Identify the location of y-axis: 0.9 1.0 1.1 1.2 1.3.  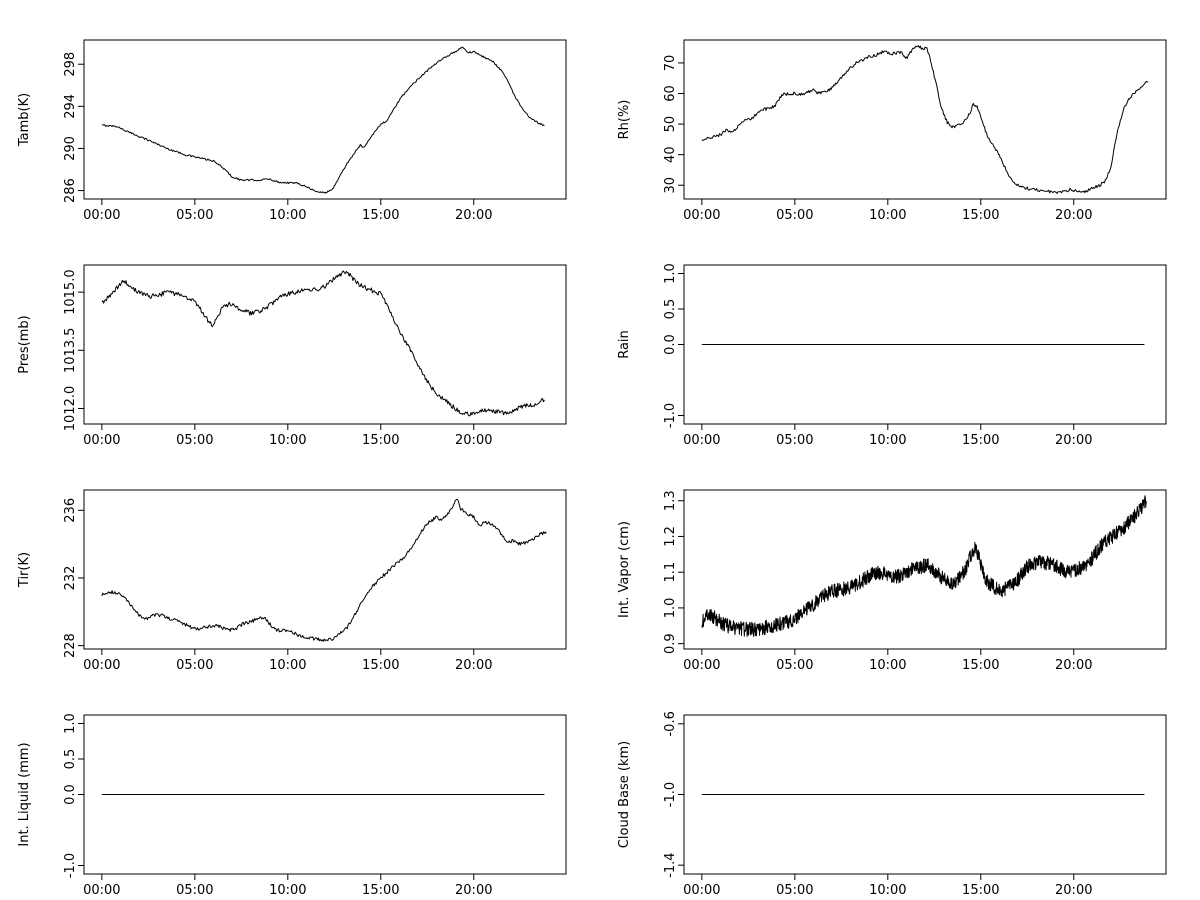
(673, 572).